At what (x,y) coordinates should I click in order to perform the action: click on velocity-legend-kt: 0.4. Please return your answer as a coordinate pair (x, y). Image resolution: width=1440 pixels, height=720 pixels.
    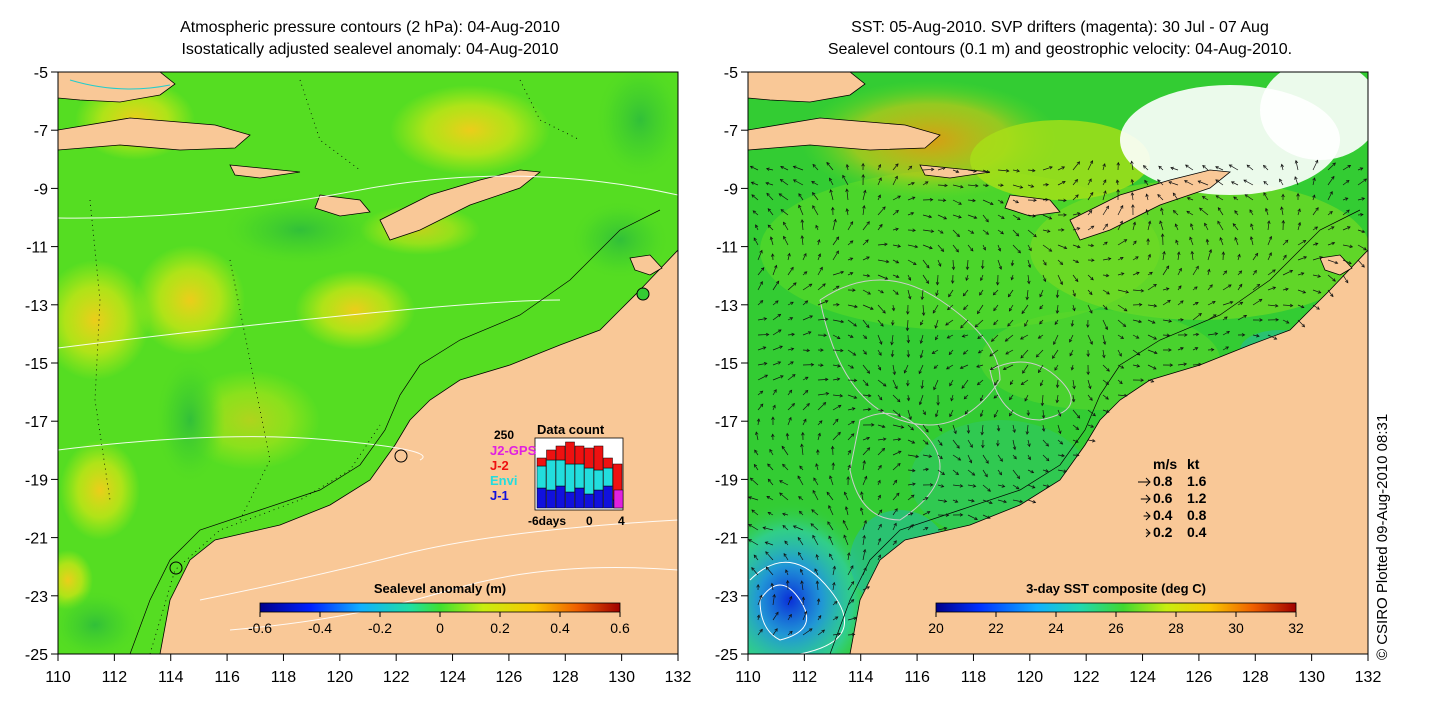
    Looking at the image, I should click on (1197, 532).